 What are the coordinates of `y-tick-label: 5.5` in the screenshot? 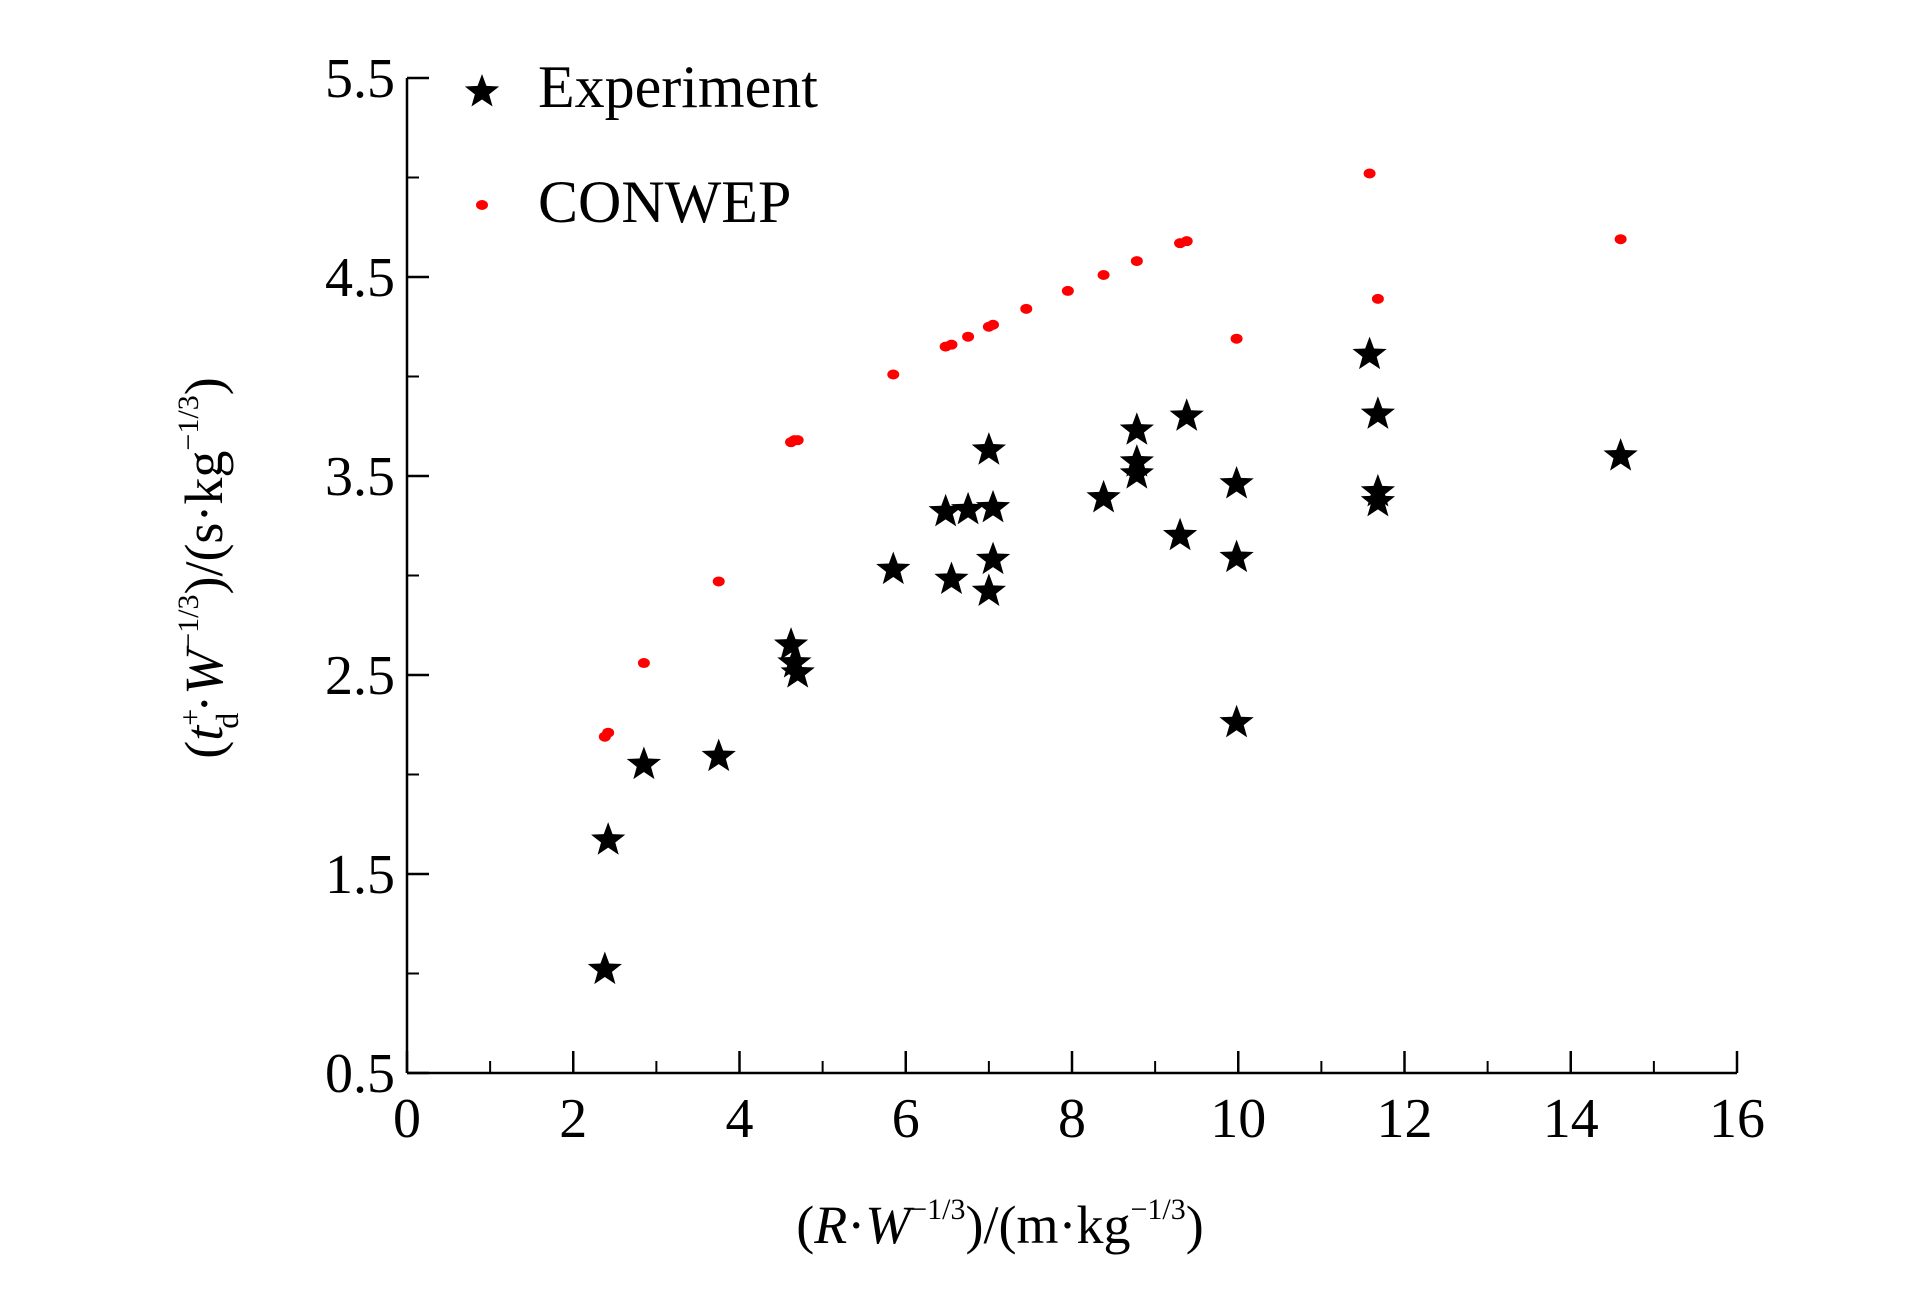 It's located at (360, 79).